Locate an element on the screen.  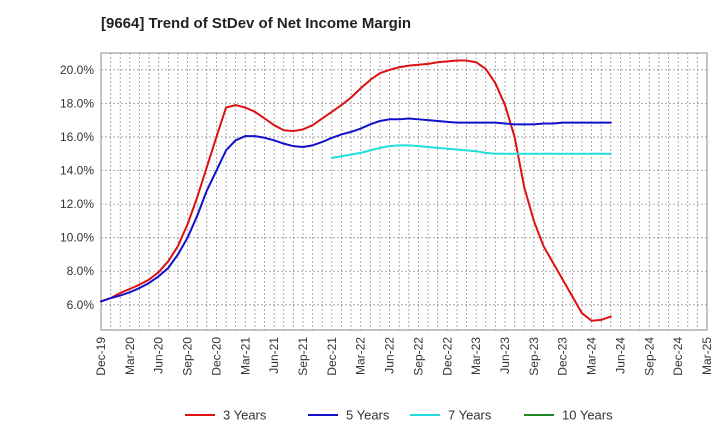
x-tick-label: Jun-23 is located at coordinates (505, 355).